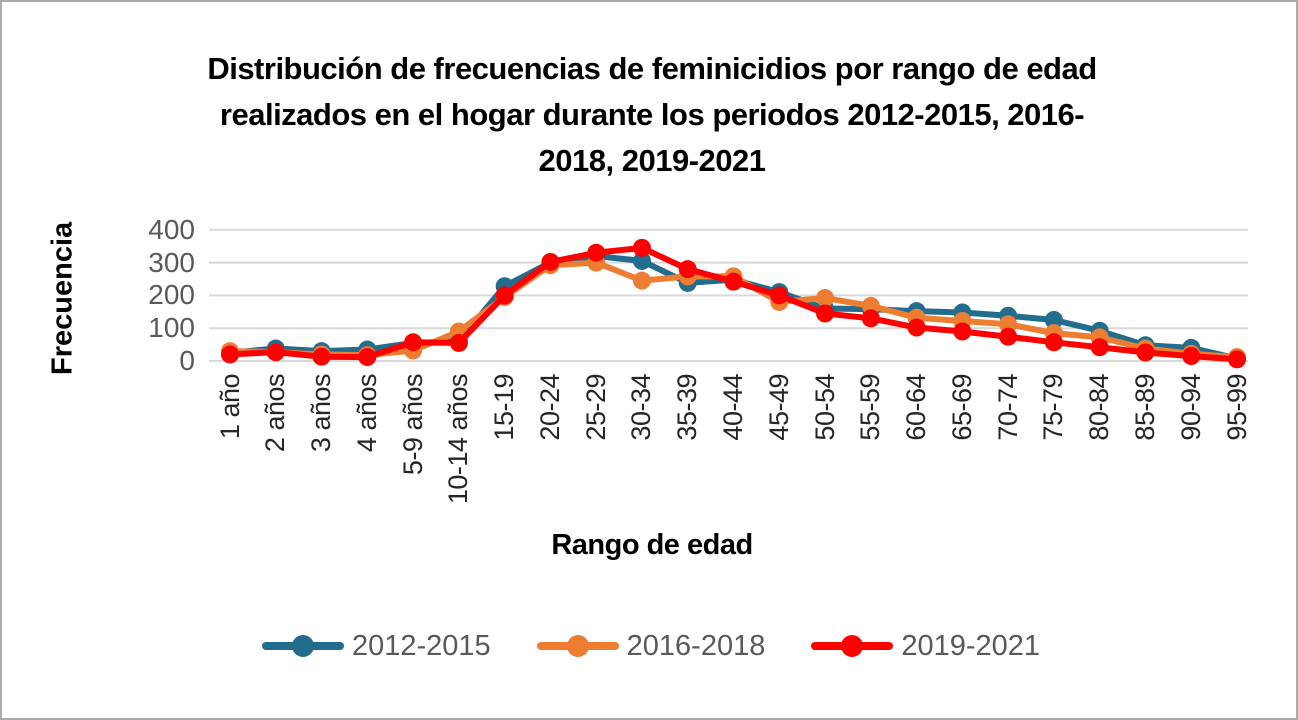  I want to click on y-tick-label-300: 300, so click(171, 262).